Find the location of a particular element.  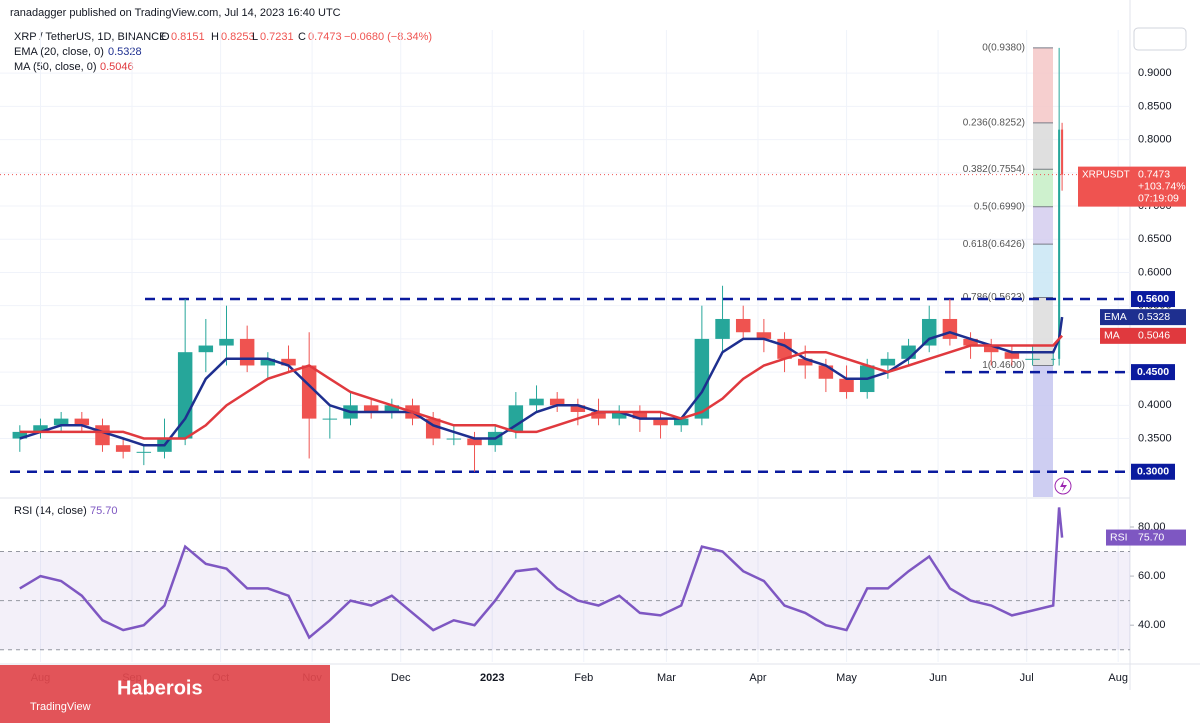

y-tick-label: 0.8500 is located at coordinates (1155, 106).